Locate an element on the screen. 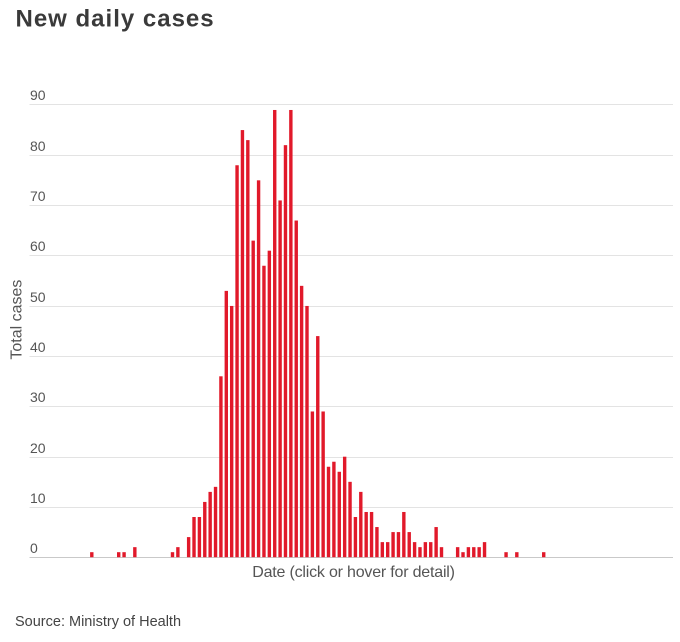 The width and height of the screenshot is (680, 642). svg-text: 30 is located at coordinates (38, 397).